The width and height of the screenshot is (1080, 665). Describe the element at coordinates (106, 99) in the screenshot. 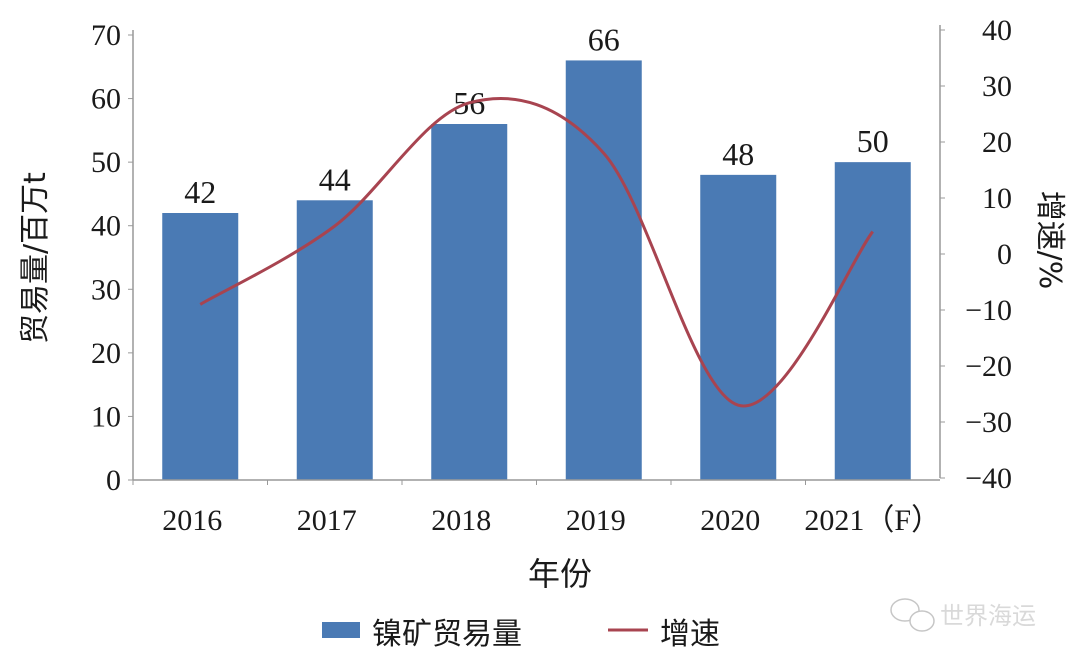

I see `y-tick-label: 60` at that location.